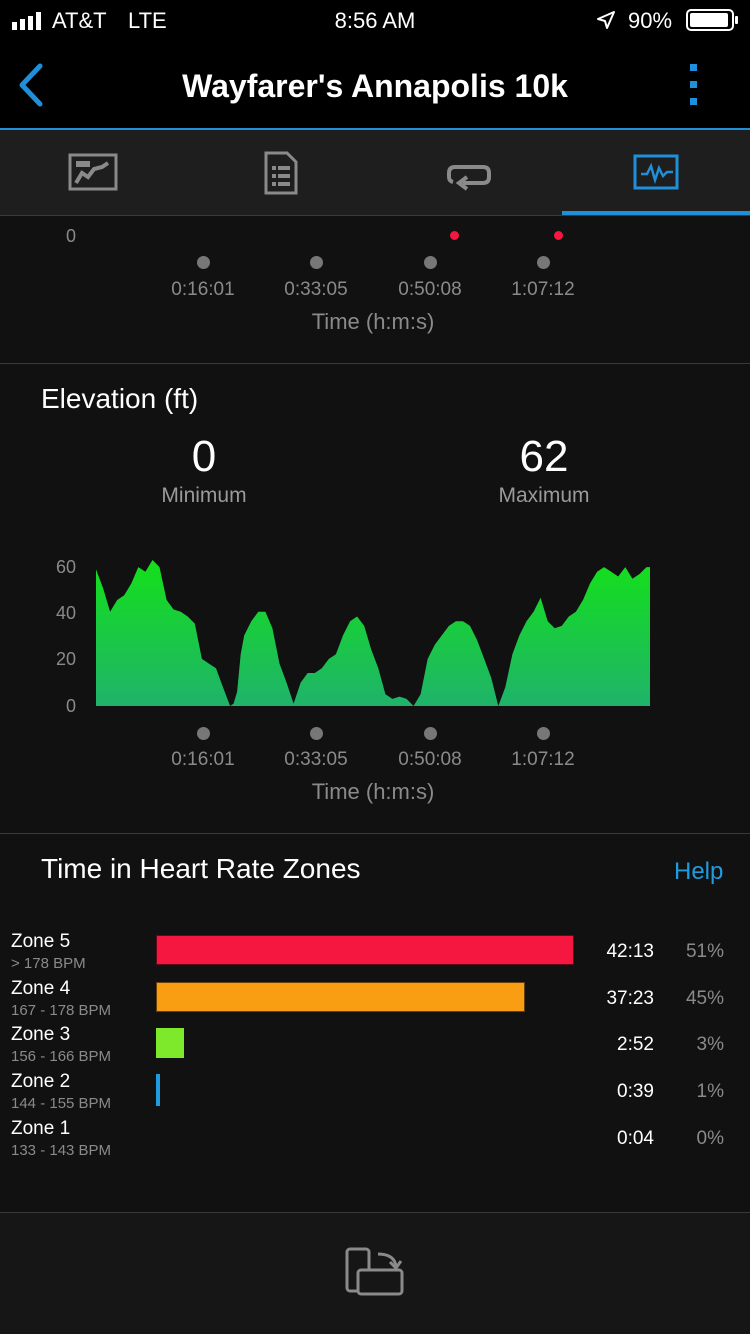 This screenshot has height=1334, width=750. I want to click on charts-icon, so click(655, 171).